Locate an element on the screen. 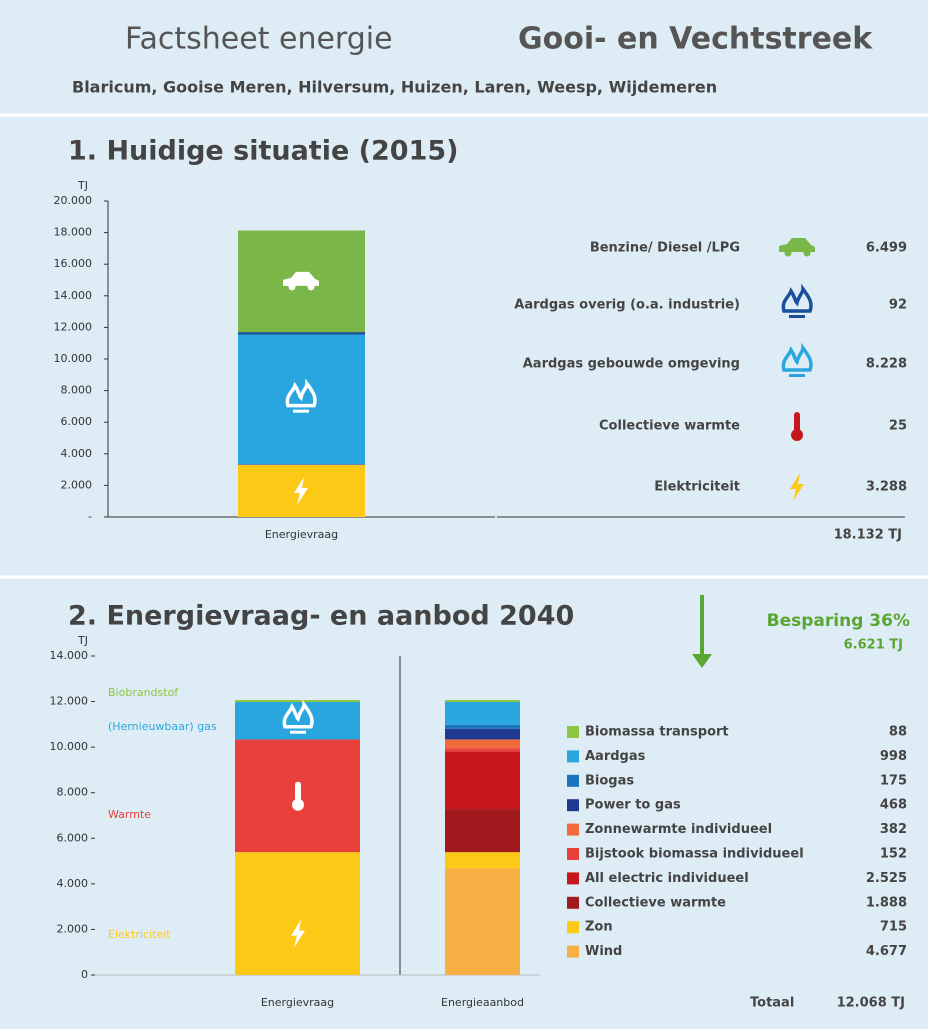 The height and width of the screenshot is (1029, 928). arrow-head is located at coordinates (702, 661).